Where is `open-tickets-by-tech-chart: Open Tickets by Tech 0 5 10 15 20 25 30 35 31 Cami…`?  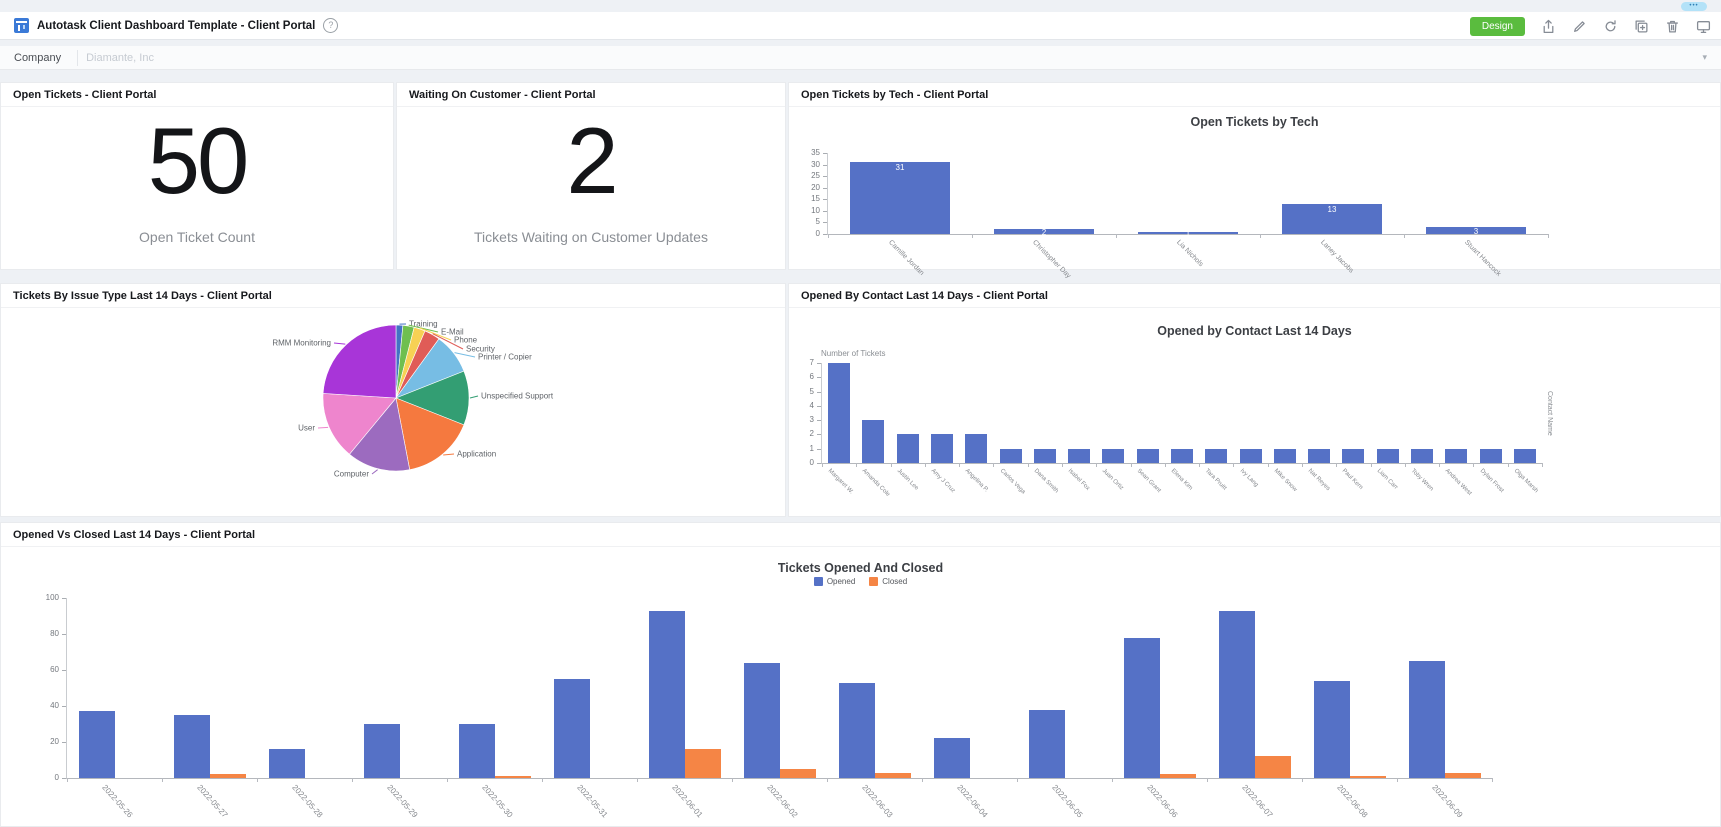 open-tickets-by-tech-chart: Open Tickets by Tech 0 5 10 15 20 25 30 35 31 Cami… is located at coordinates (1254, 192).